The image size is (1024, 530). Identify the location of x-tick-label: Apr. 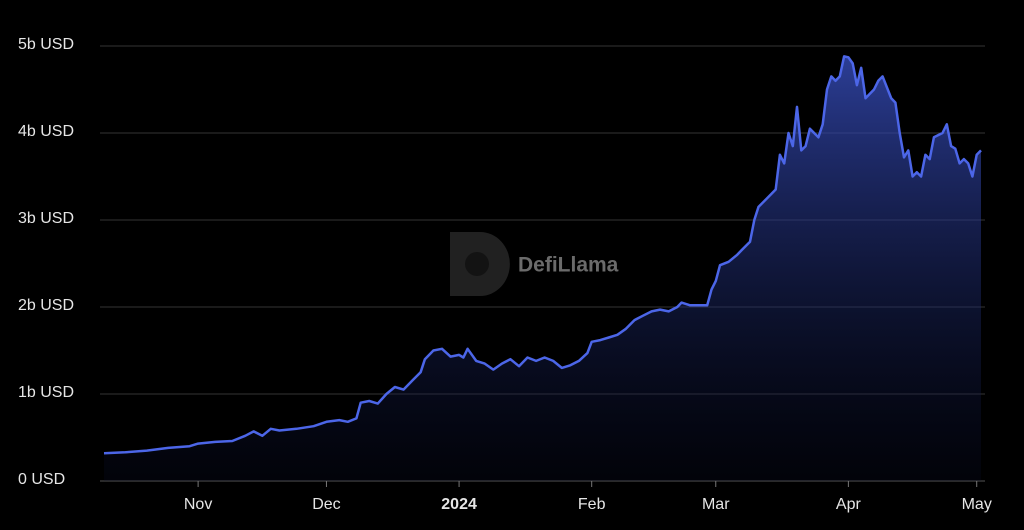
(849, 504).